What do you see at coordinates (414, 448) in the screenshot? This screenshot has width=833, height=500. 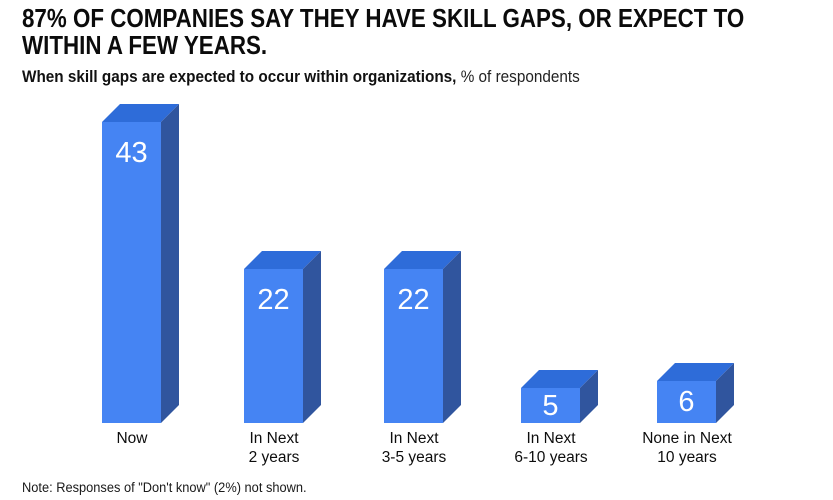 I see `category-label-in-next-3-5-years: In Next 3-5 years` at bounding box center [414, 448].